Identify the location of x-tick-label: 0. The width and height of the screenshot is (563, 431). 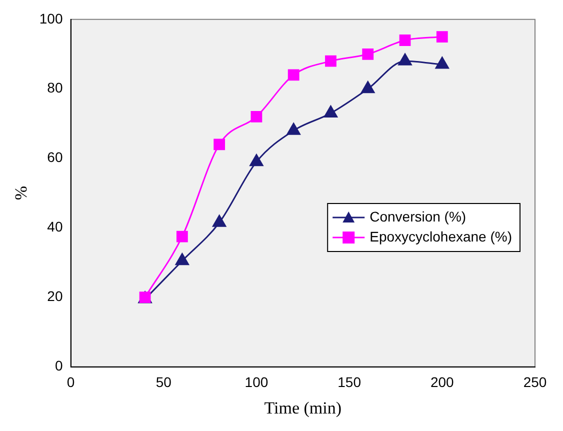
(70, 382).